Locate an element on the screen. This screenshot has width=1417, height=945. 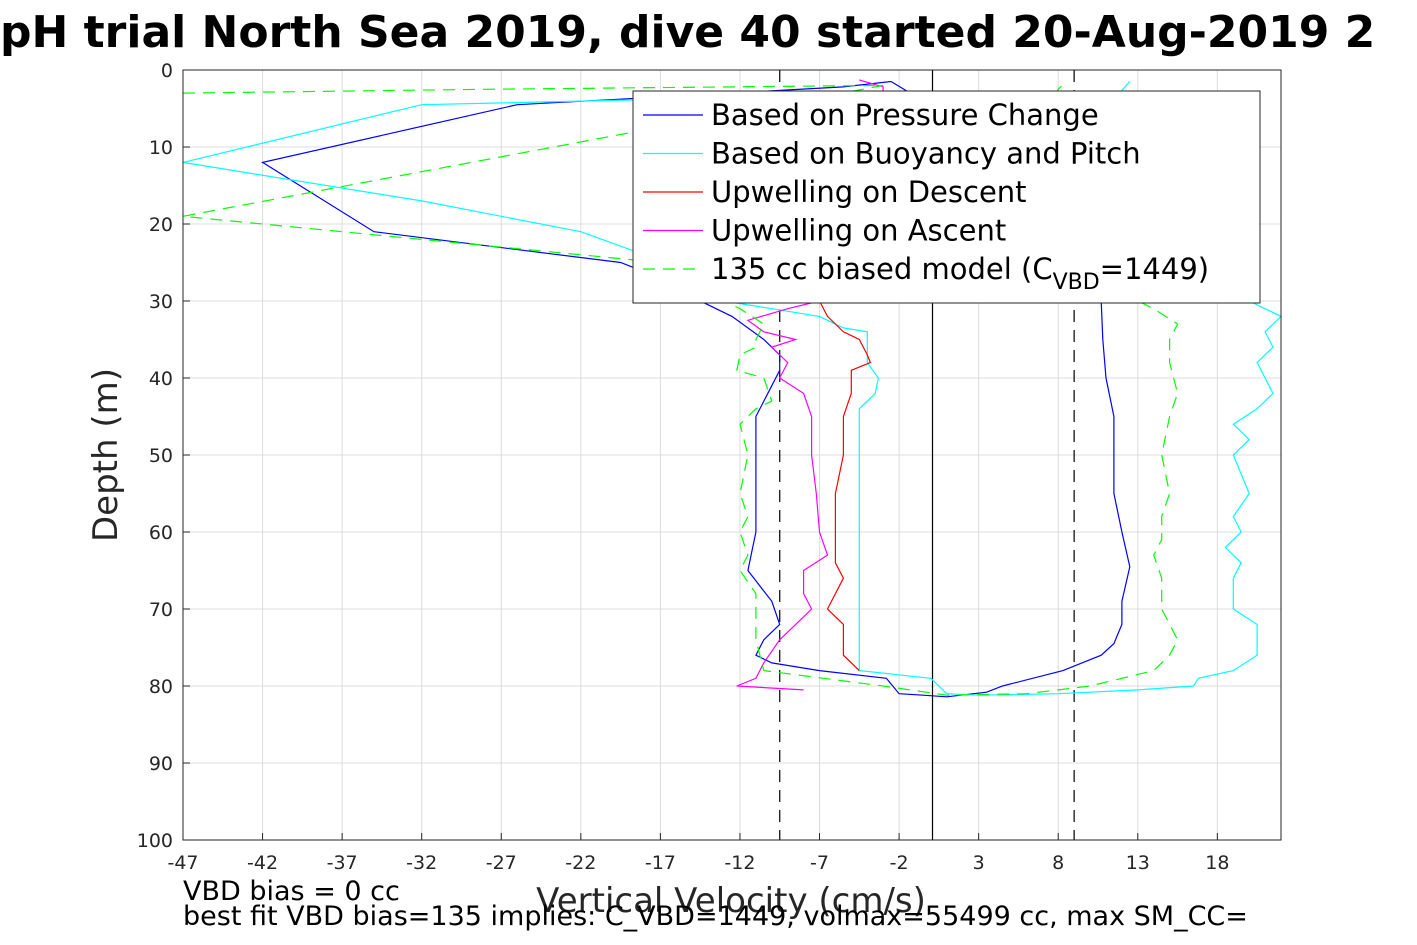
y-tick-label: 70 is located at coordinates (161, 610).